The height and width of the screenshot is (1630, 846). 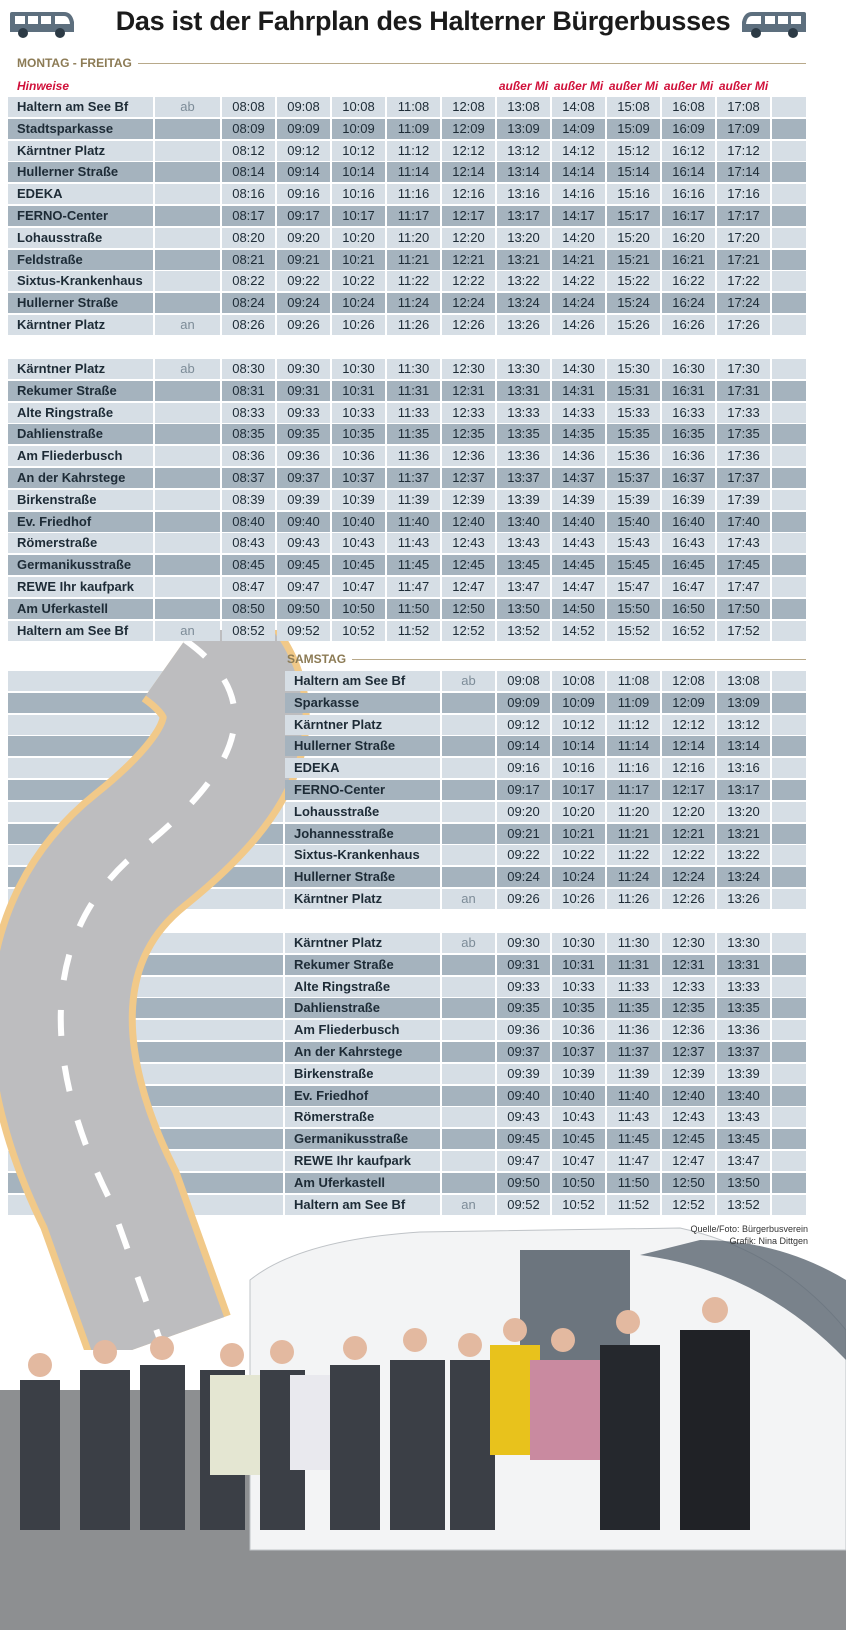 I want to click on departure-time: 11:22, so click(x=413, y=281).